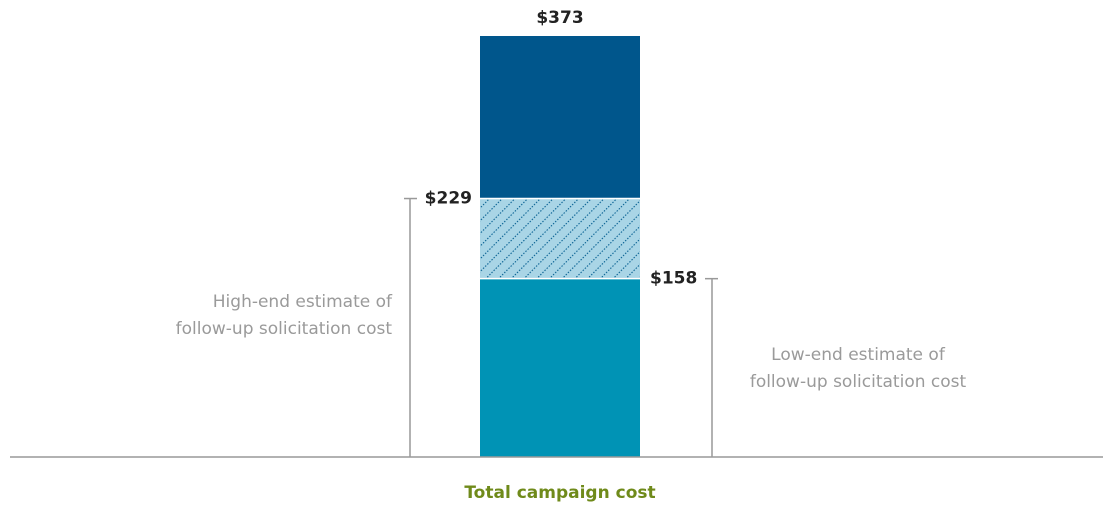 This screenshot has height=508, width=1103. I want to click on annotation: Low-end estimate of, so click(858, 355).